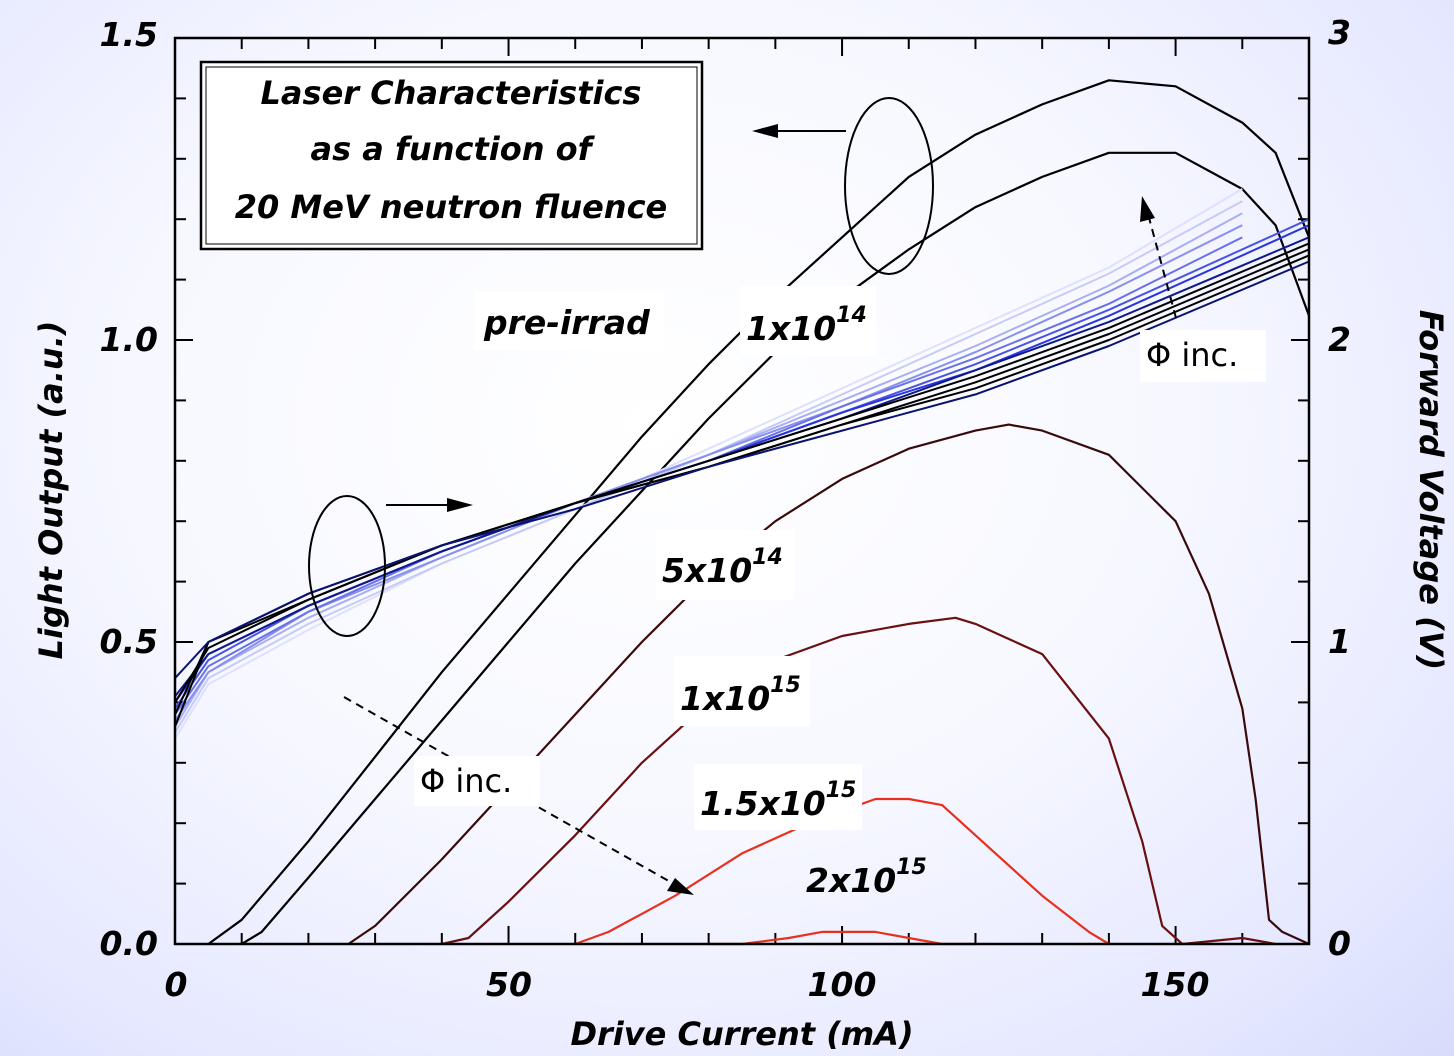  I want to click on fluence-increase-label-lower: Φ inc., so click(466, 781).